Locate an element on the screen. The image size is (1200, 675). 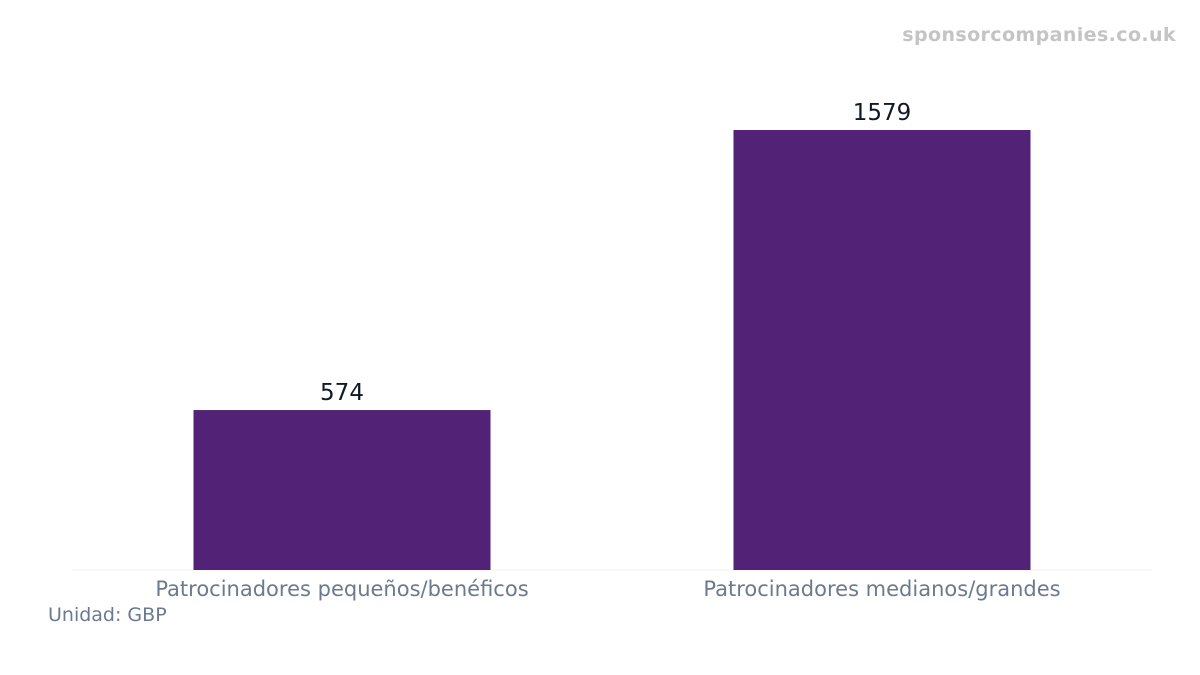
watermark: sponsorcompanies.co.uk is located at coordinates (1039, 35).